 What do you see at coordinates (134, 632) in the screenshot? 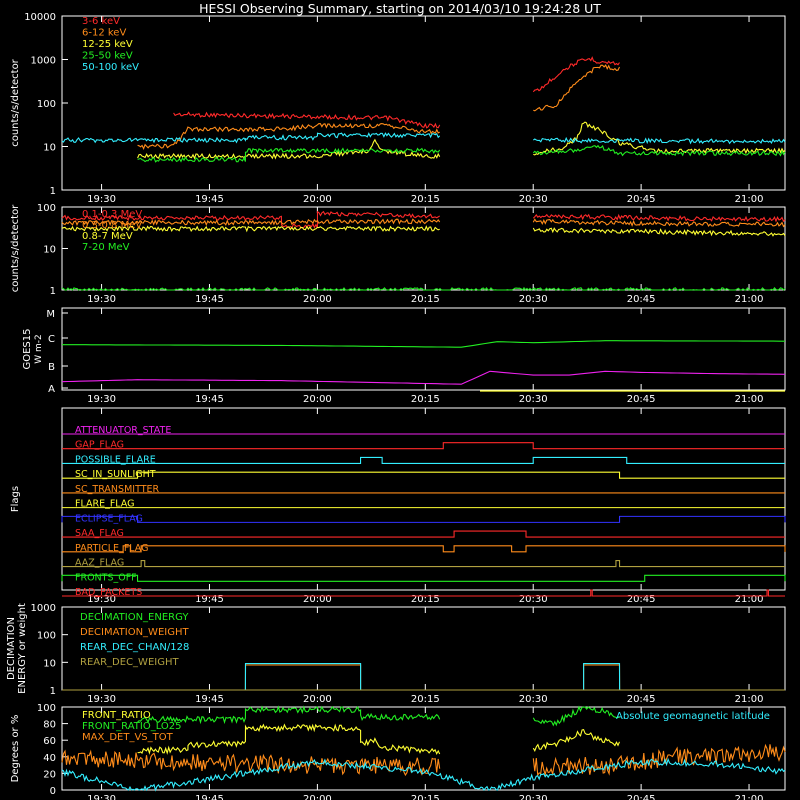
I see `legend-entry: DECIMATION_WEIGHT` at bounding box center [134, 632].